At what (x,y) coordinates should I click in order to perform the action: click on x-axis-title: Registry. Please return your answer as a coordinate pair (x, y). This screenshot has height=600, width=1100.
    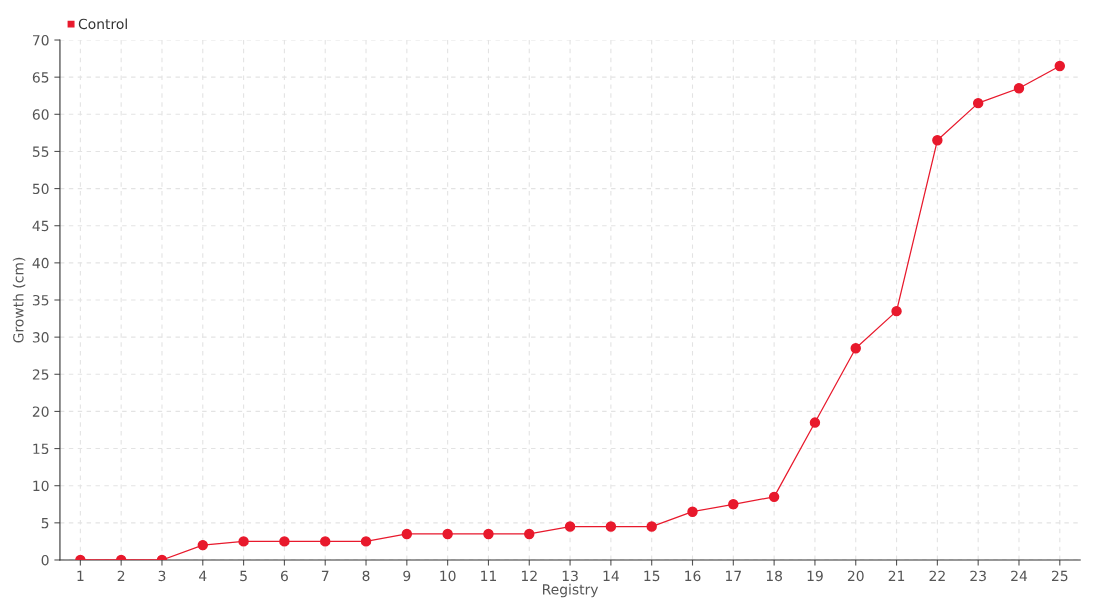
    Looking at the image, I should click on (571, 590).